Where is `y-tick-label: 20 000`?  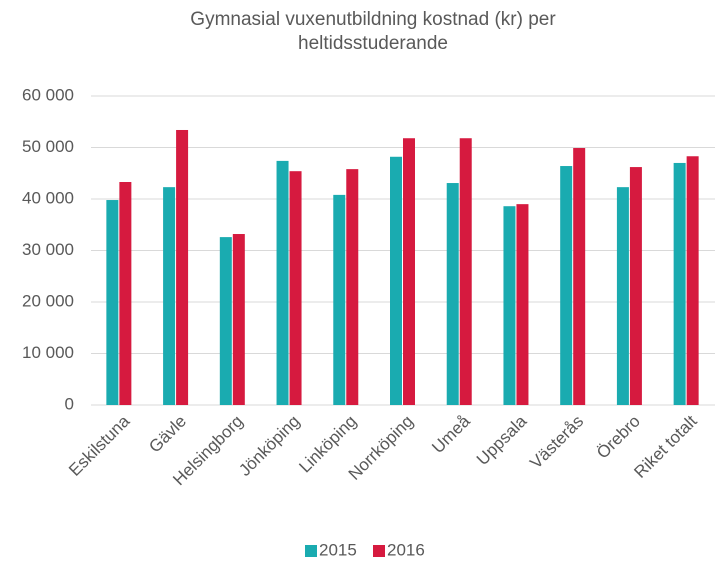 y-tick-label: 20 000 is located at coordinates (48, 300).